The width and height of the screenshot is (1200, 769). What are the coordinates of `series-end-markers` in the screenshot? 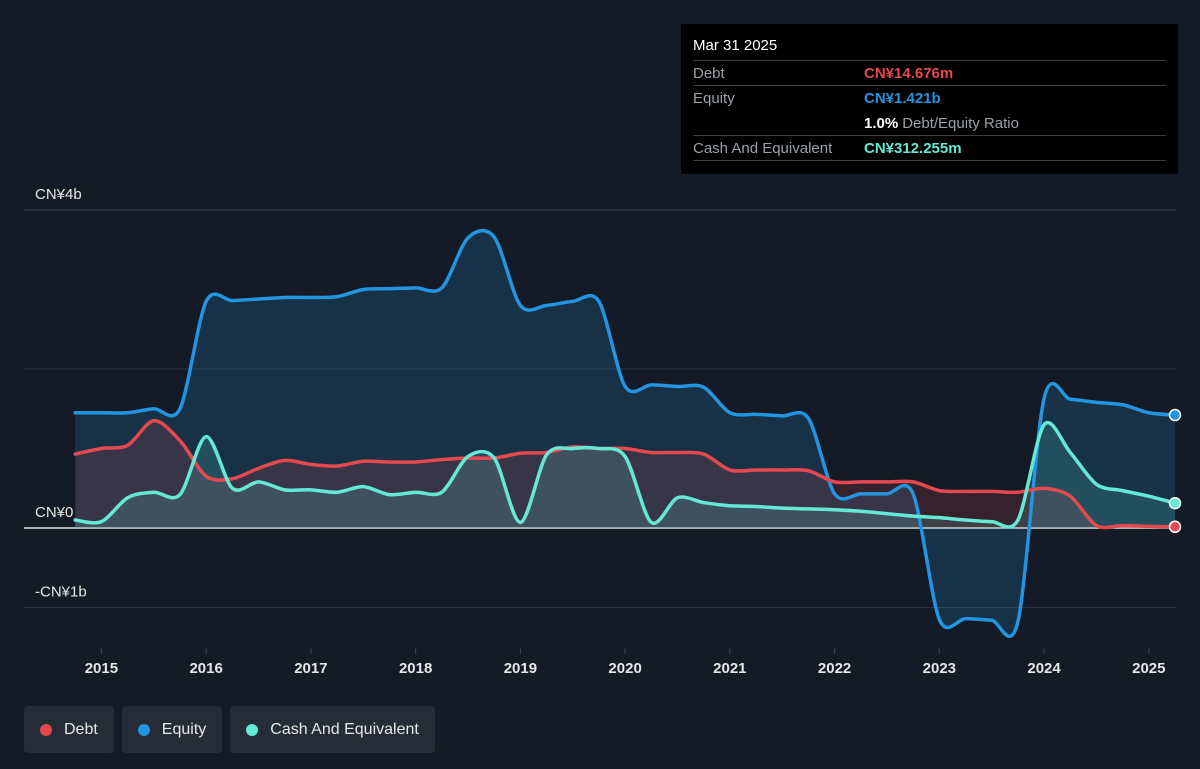 It's located at (1175, 471).